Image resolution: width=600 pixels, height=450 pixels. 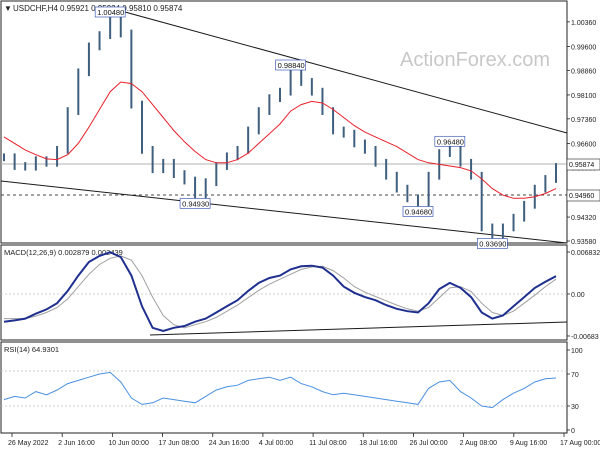 I want to click on annotation-label: 0.94680, so click(x=418, y=211).